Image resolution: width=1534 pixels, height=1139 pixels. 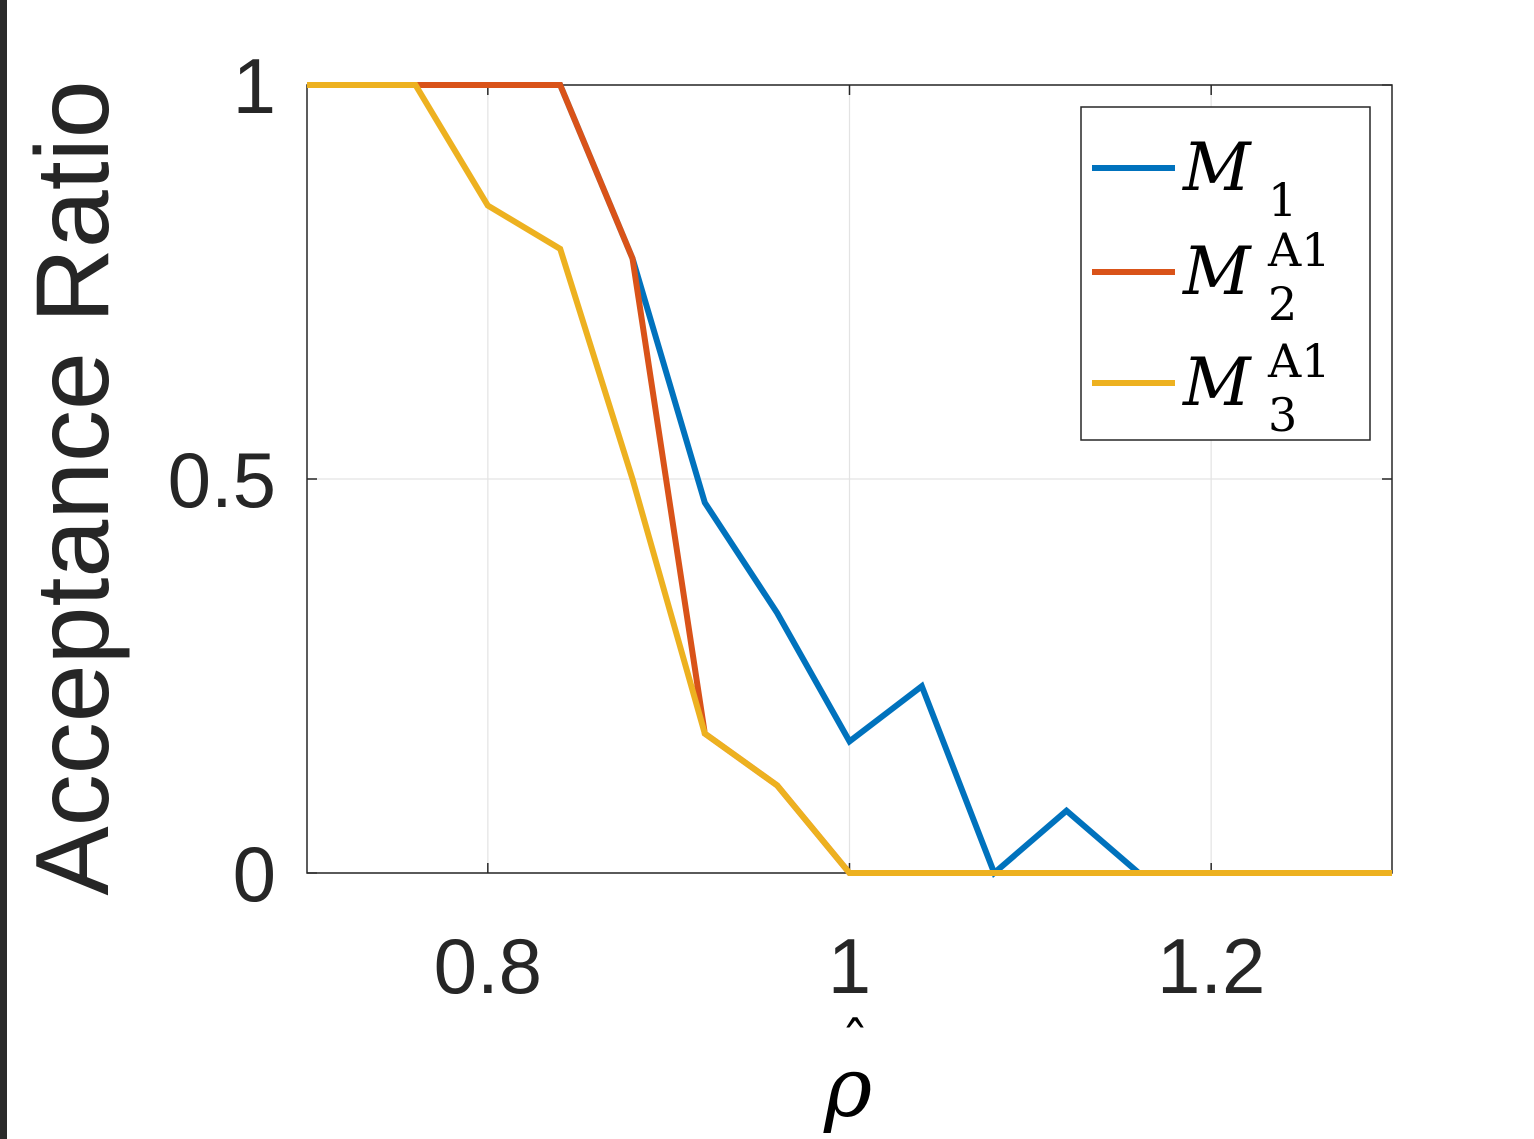 What do you see at coordinates (855, 1043) in the screenshot?
I see `x-axis-title-hat: ˆ` at bounding box center [855, 1043].